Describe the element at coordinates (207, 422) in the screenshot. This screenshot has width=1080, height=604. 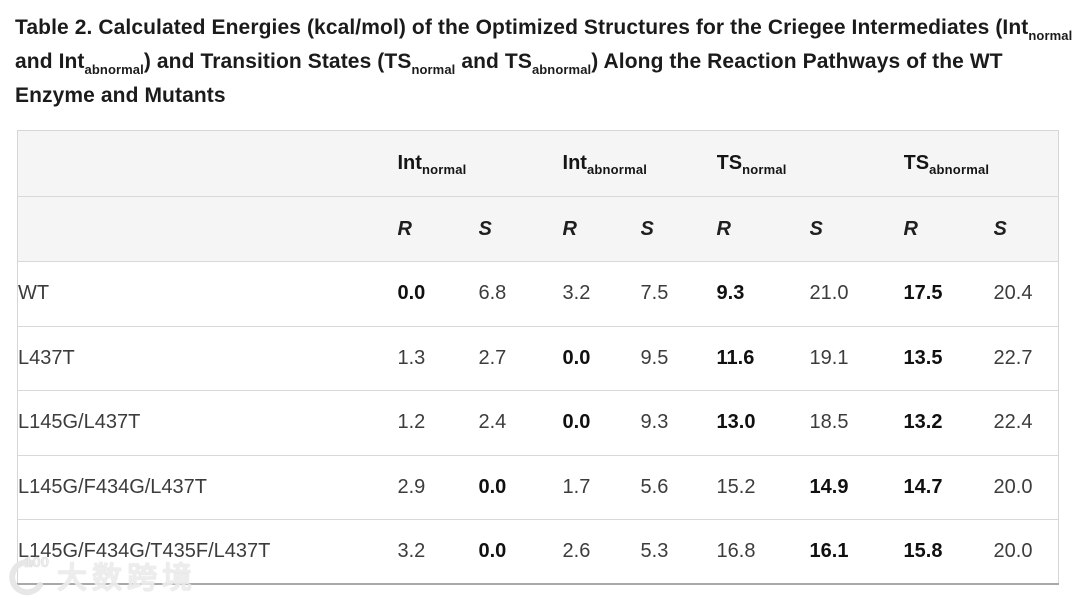
I see `row-label: L145G/L437T` at that location.